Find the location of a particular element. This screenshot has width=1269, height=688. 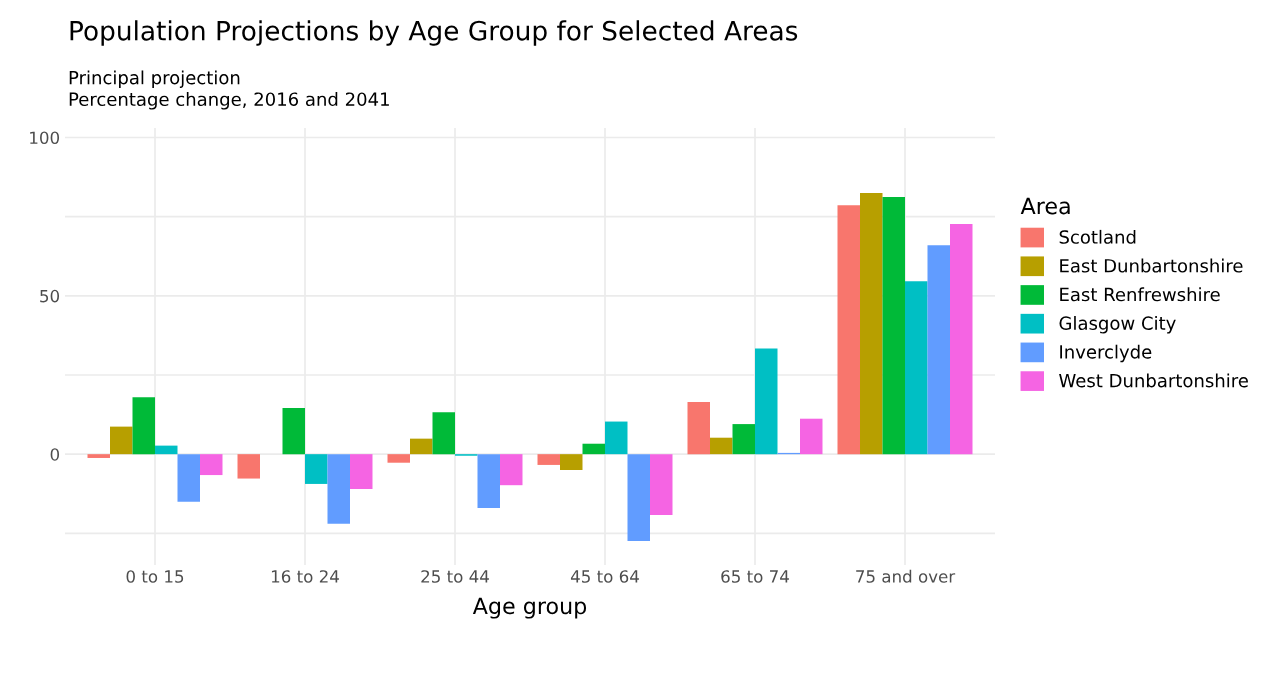

chart-subtitle: Principal projection Percentage change, 2016 and 2041 is located at coordinates (229, 90).